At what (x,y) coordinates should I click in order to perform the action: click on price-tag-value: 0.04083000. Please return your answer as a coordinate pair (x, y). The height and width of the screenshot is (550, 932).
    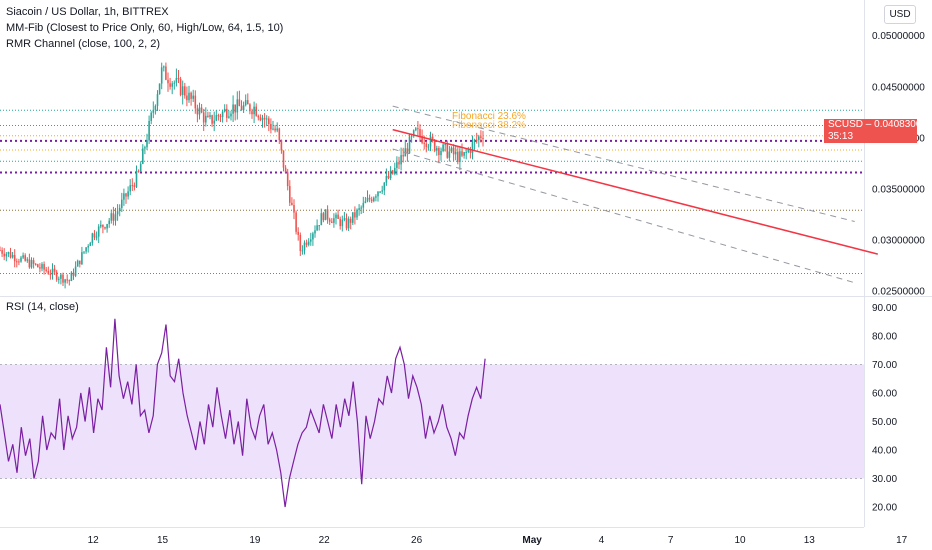
    Looking at the image, I should click on (900, 124).